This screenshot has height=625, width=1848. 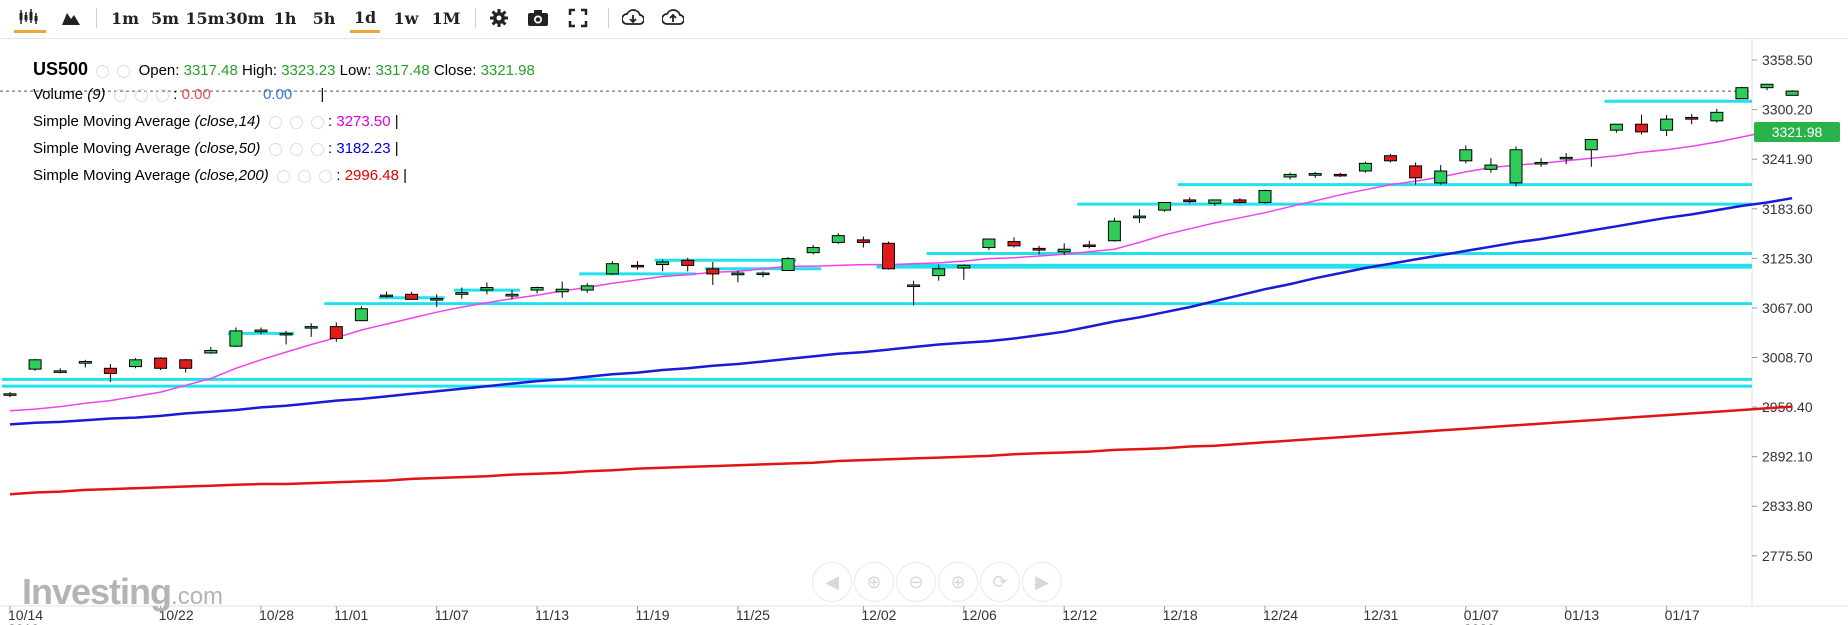 I want to click on interval-15m: 15m, so click(x=205, y=18).